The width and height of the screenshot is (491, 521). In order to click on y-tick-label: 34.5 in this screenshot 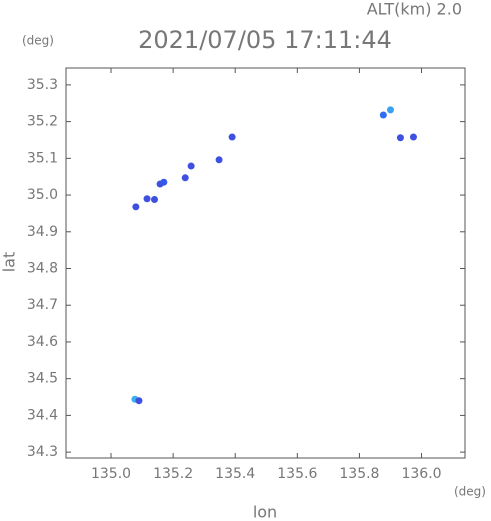, I will do `click(42, 379)`.